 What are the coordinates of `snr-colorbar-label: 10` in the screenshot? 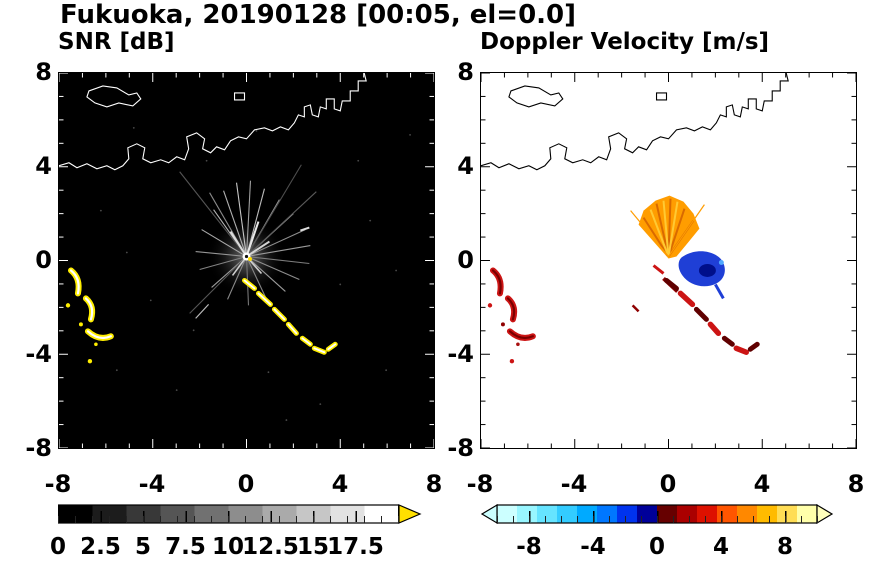 It's located at (227, 547).